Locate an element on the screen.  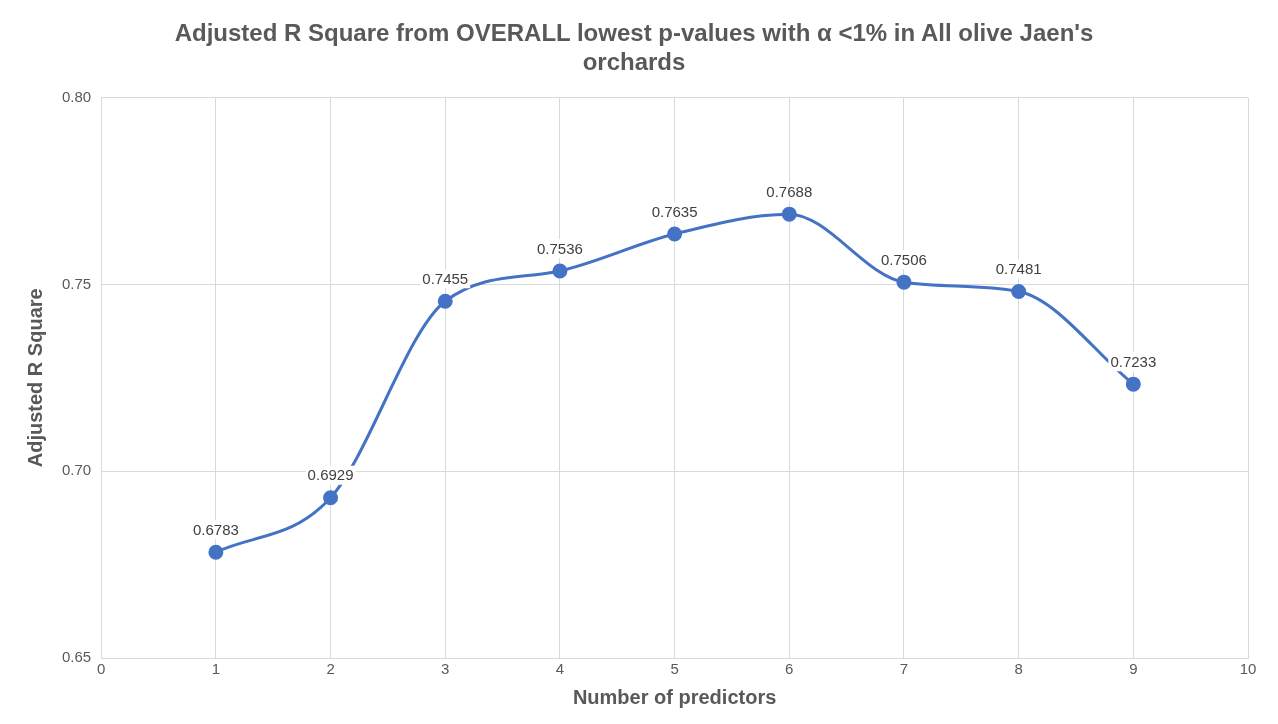
data-label: 0.7536 is located at coordinates (559, 248).